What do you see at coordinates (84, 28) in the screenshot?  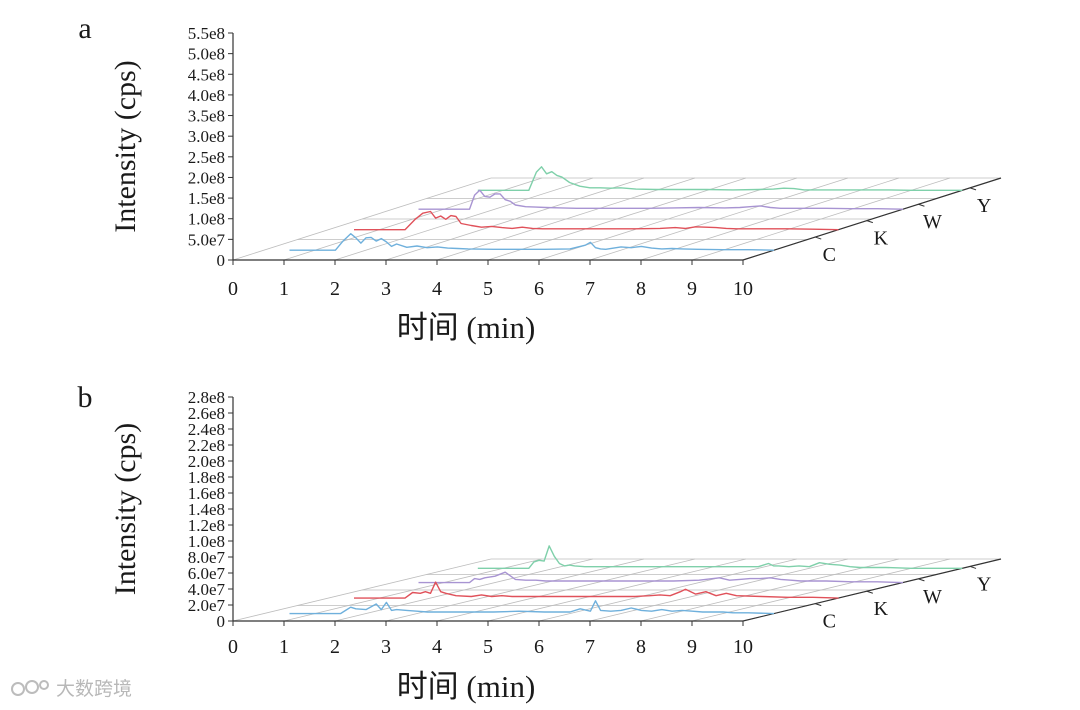 I see `panel-label-a: a` at bounding box center [84, 28].